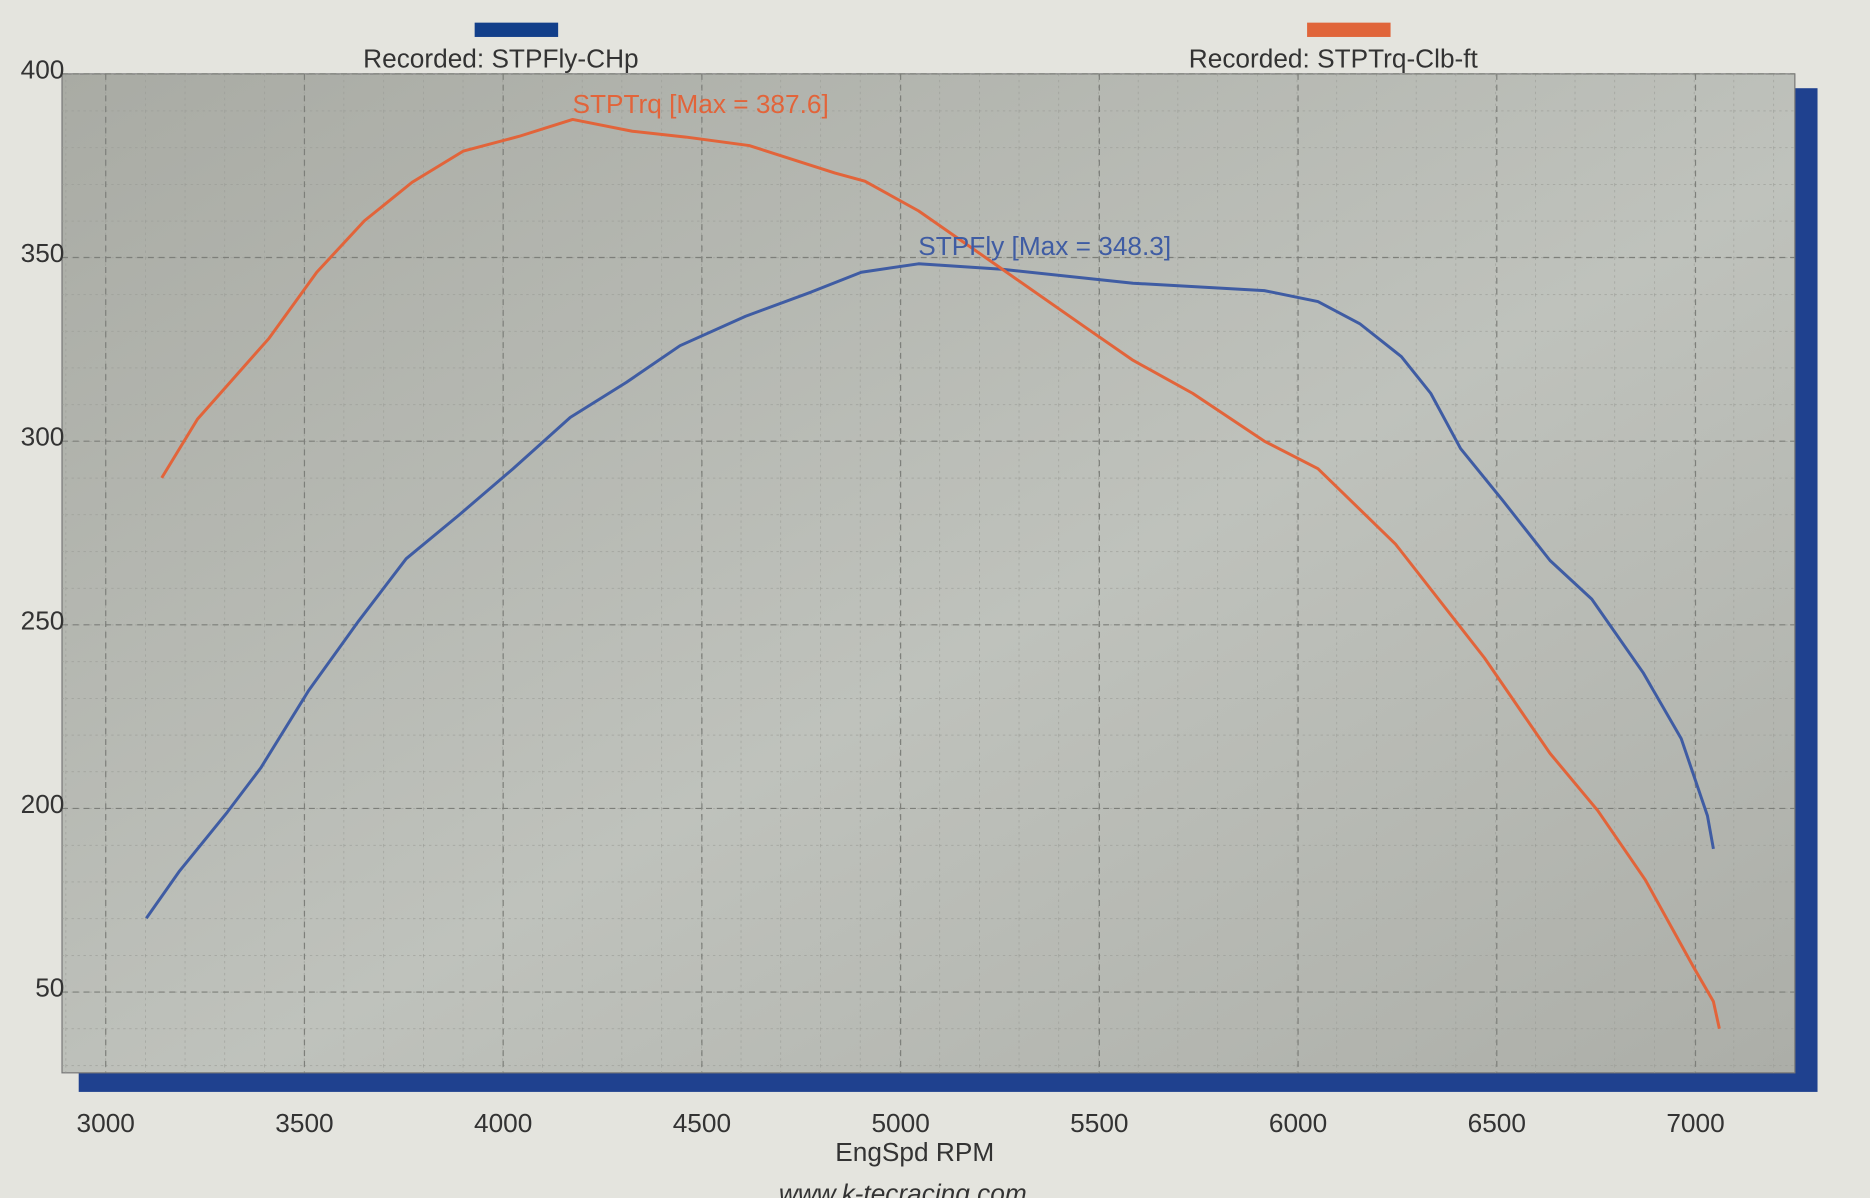  What do you see at coordinates (1497, 1123) in the screenshot?
I see `x-tick-label: 6500` at bounding box center [1497, 1123].